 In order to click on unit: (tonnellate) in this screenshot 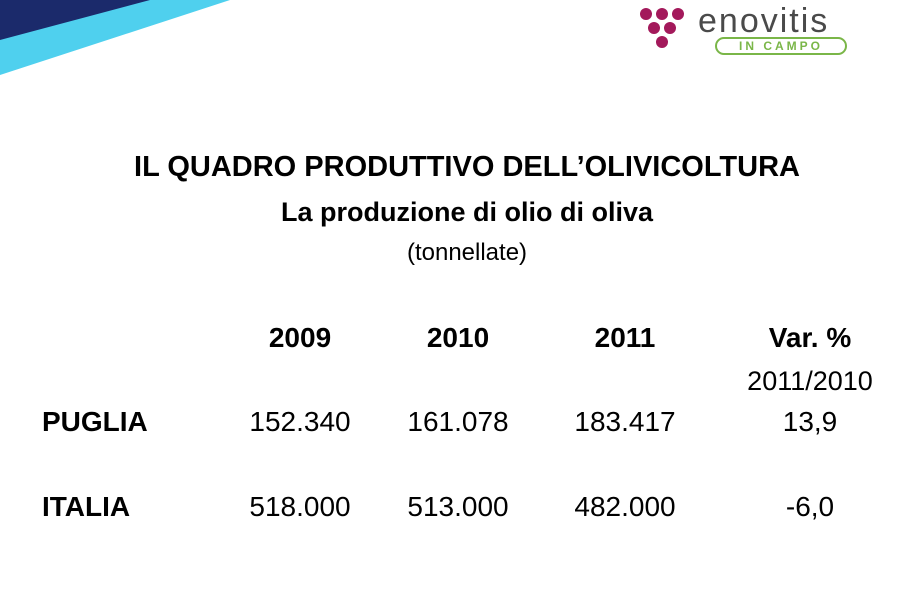, I will do `click(467, 252)`.